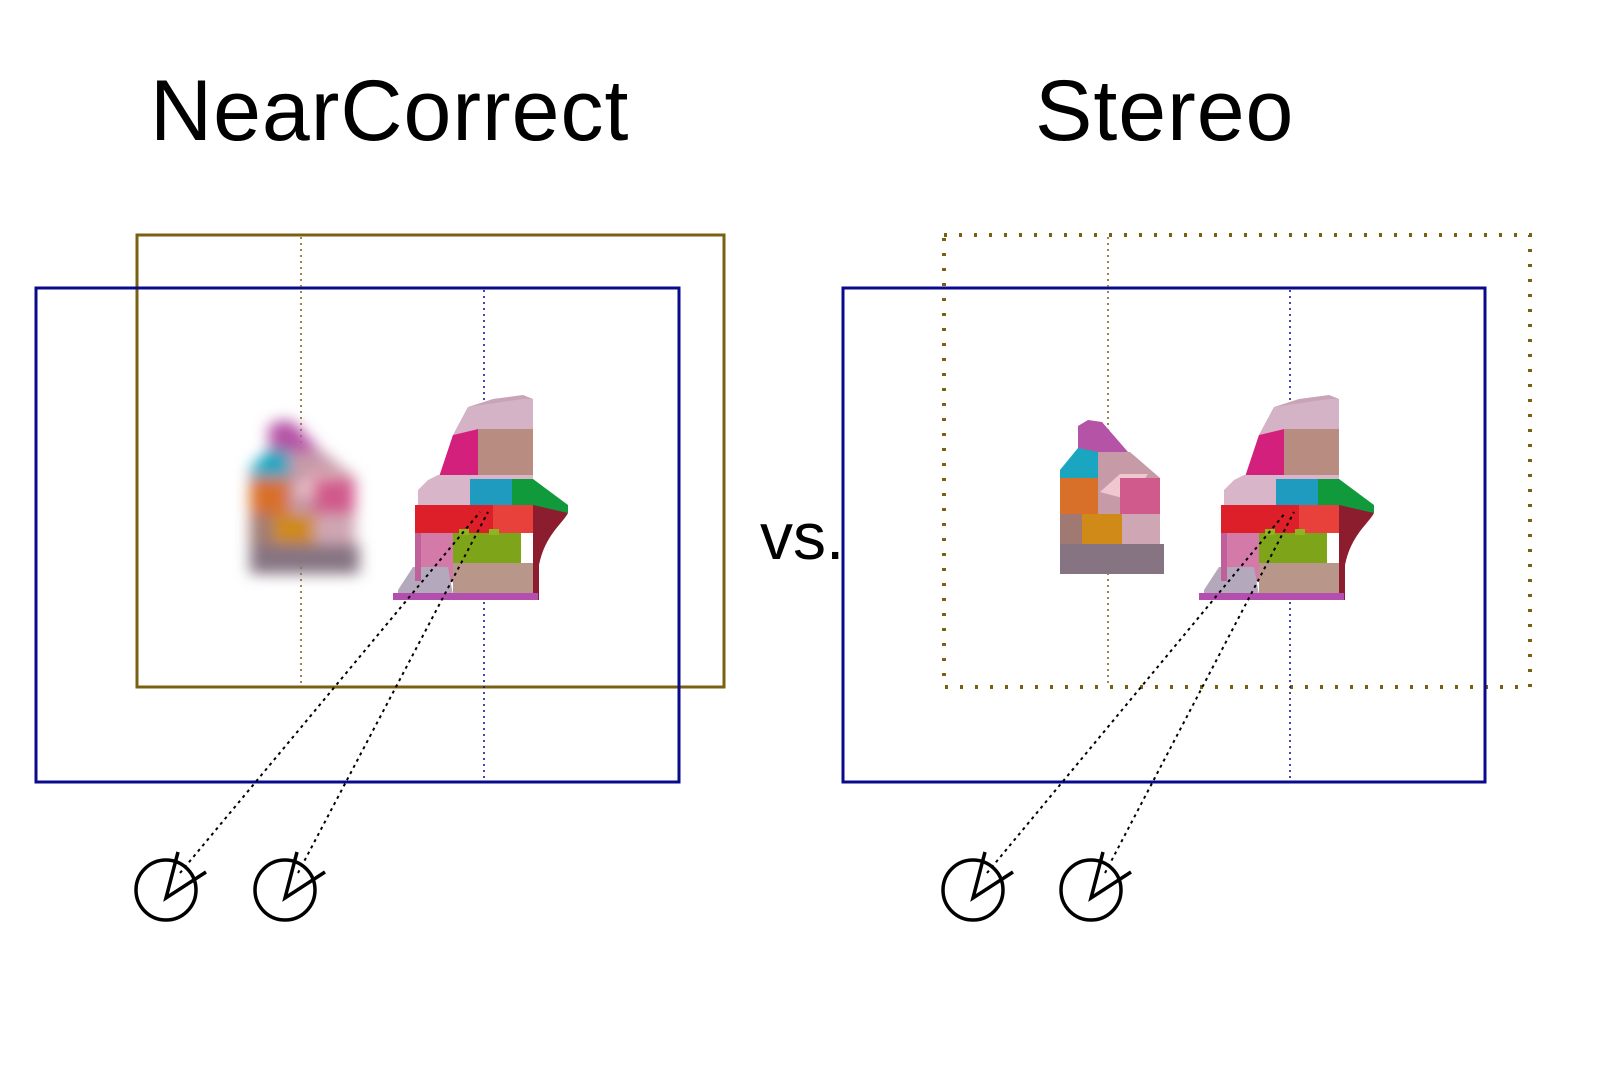 This screenshot has width=1620, height=1080. I want to click on vs-label: vs., so click(802, 536).